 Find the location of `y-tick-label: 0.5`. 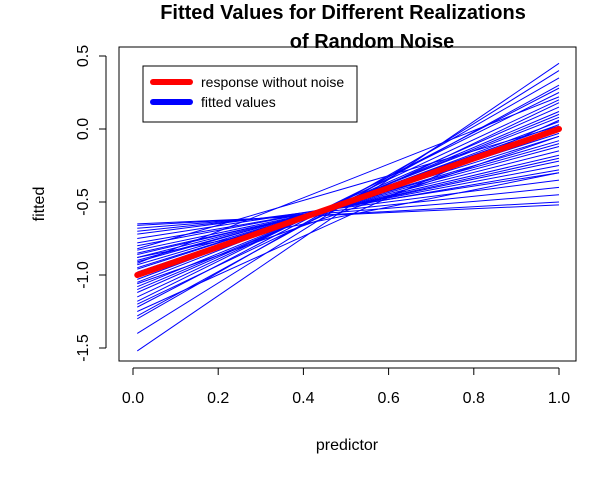

y-tick-label: 0.5 is located at coordinates (83, 56).